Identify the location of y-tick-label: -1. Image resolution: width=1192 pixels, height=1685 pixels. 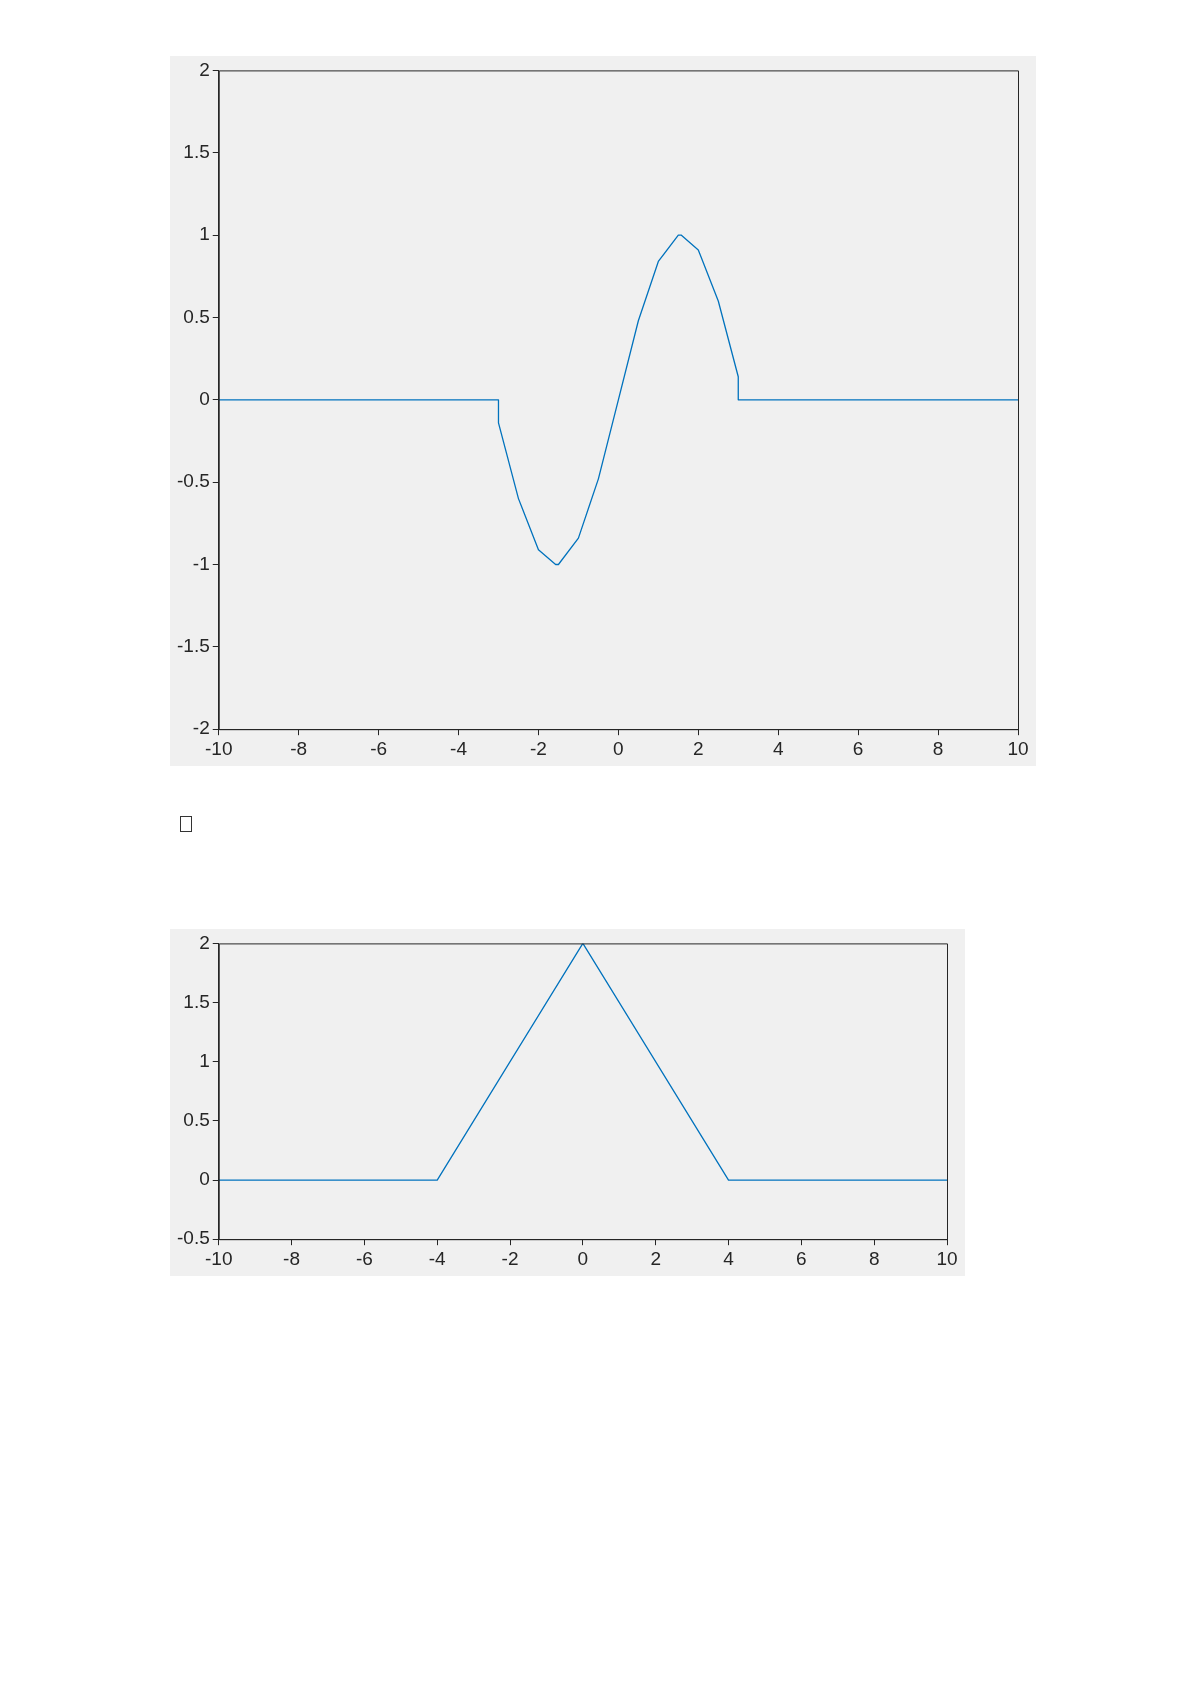
(201, 563).